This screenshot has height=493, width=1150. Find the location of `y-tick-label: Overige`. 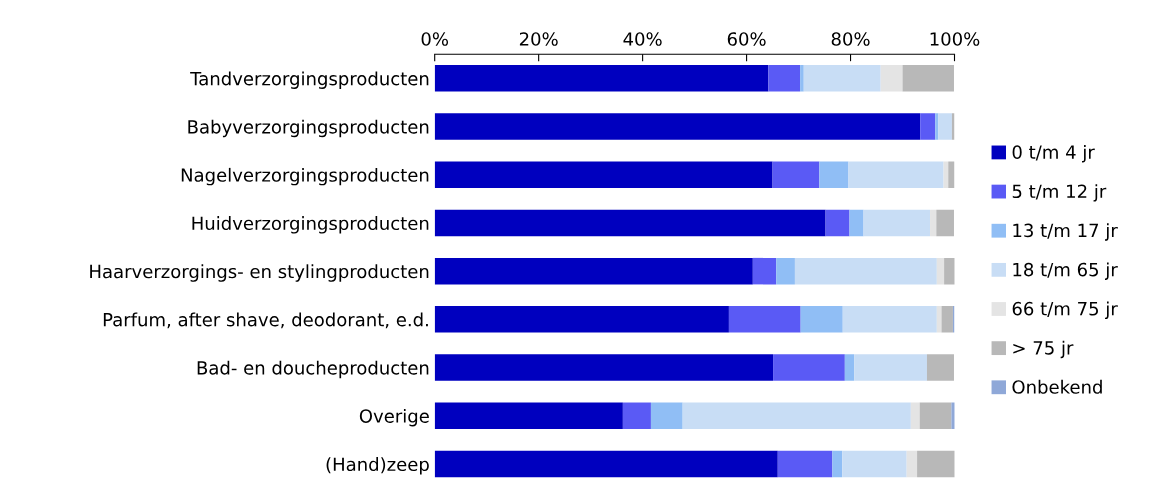

y-tick-label: Overige is located at coordinates (394, 417).